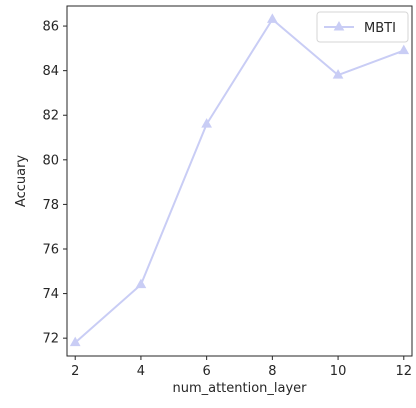 The height and width of the screenshot is (408, 416). I want to click on y-tick-label: 80, so click(50, 160).